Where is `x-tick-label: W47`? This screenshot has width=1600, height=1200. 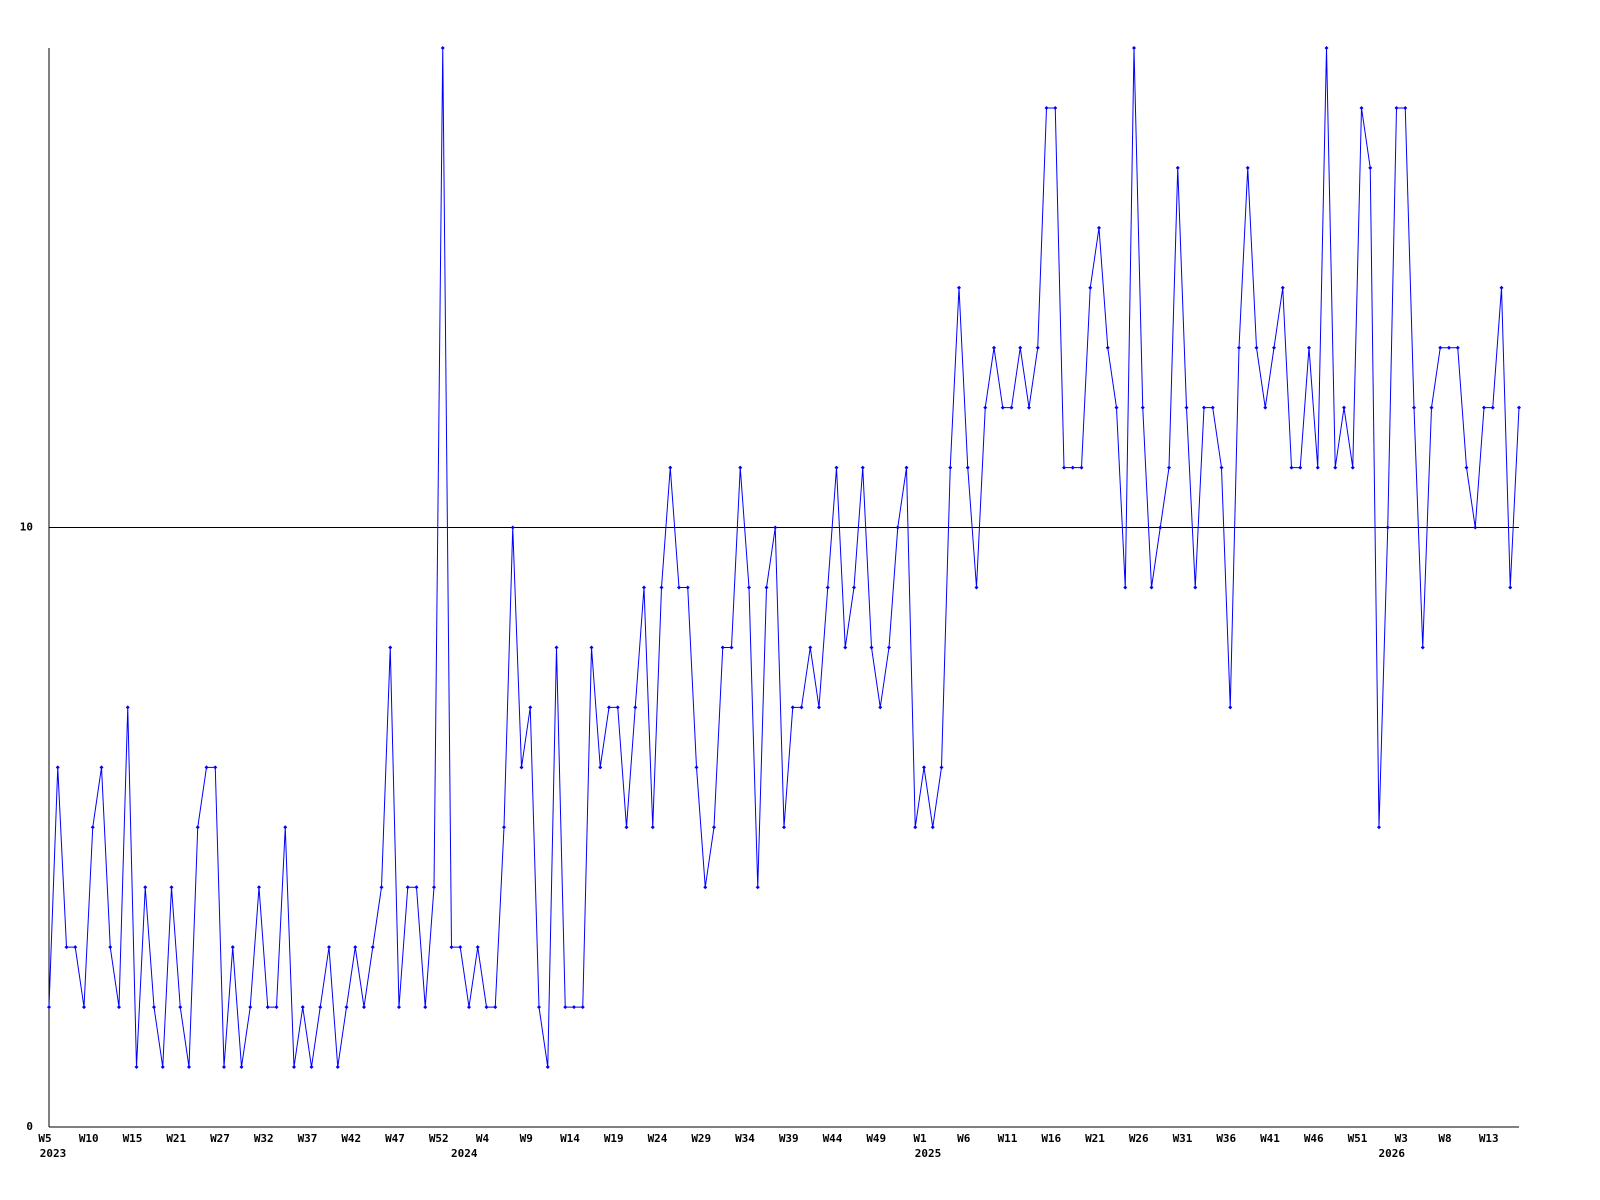 x-tick-label: W47 is located at coordinates (395, 1138).